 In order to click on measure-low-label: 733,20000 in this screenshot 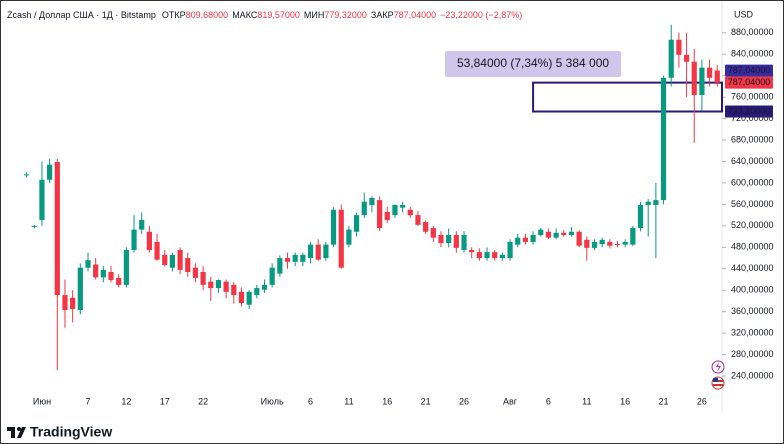, I will do `click(749, 111)`.